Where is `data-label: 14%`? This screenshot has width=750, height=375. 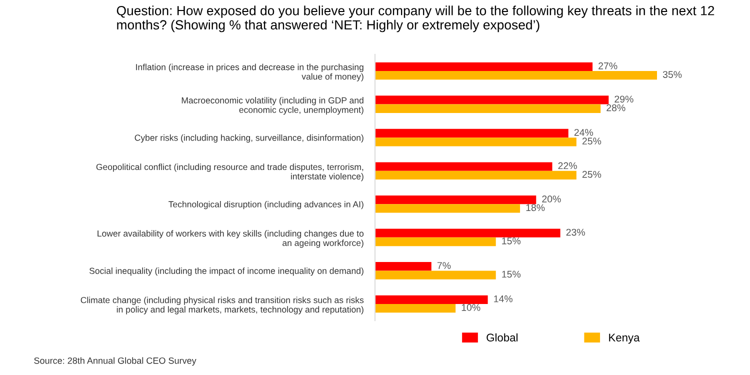 data-label: 14% is located at coordinates (503, 298).